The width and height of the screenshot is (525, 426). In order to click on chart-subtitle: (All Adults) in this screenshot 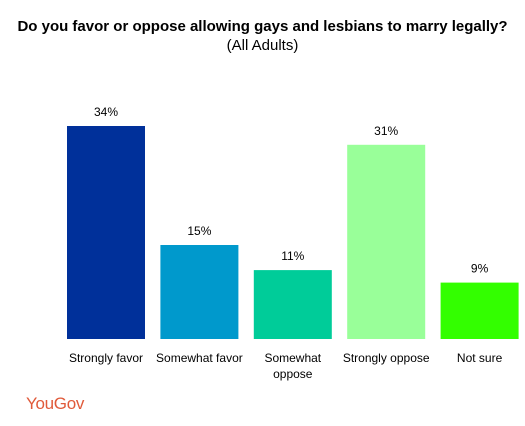, I will do `click(262, 45)`.